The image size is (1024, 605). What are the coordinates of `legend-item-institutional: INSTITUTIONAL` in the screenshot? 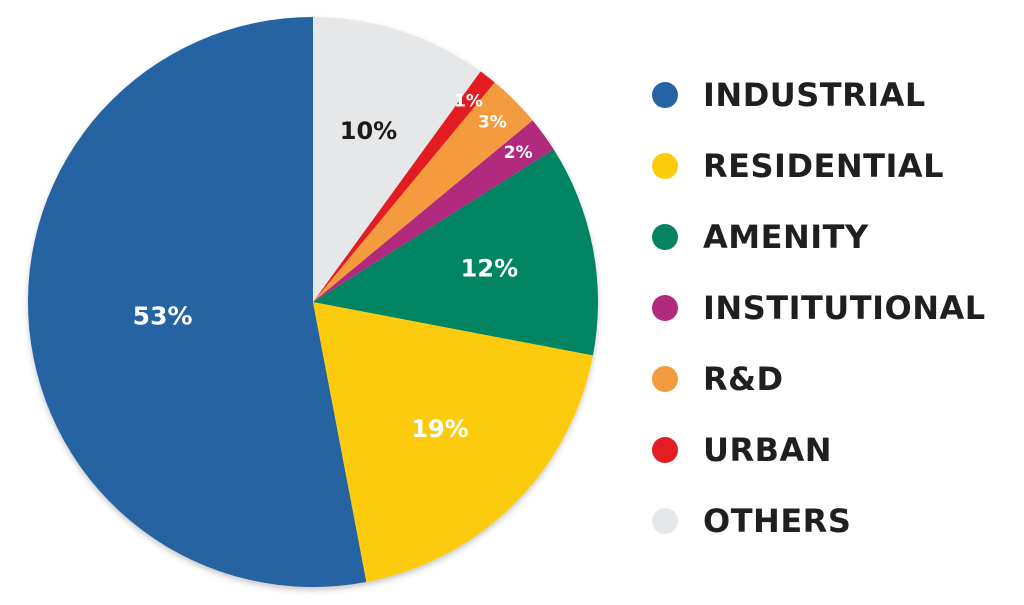 It's located at (819, 308).